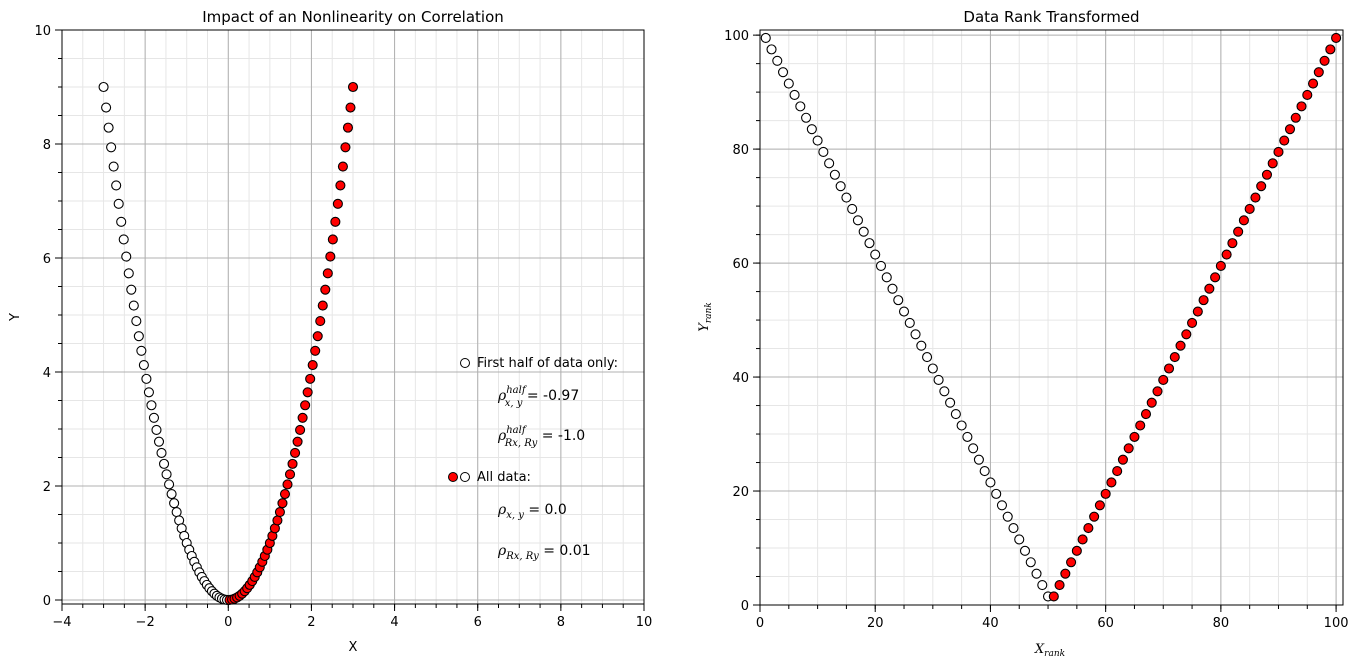 This screenshot has width=1359, height=666. I want to click on x-tick-label: 2, so click(311, 622).